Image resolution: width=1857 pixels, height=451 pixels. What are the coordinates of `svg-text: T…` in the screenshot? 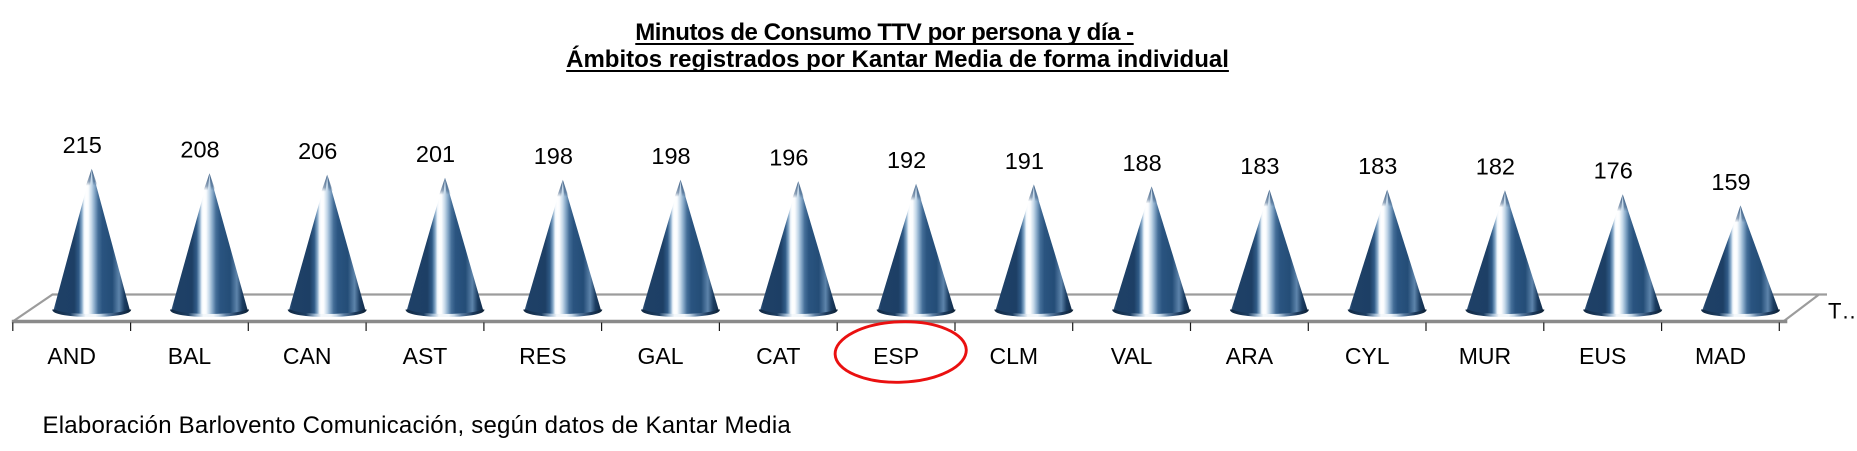 It's located at (1842, 311).